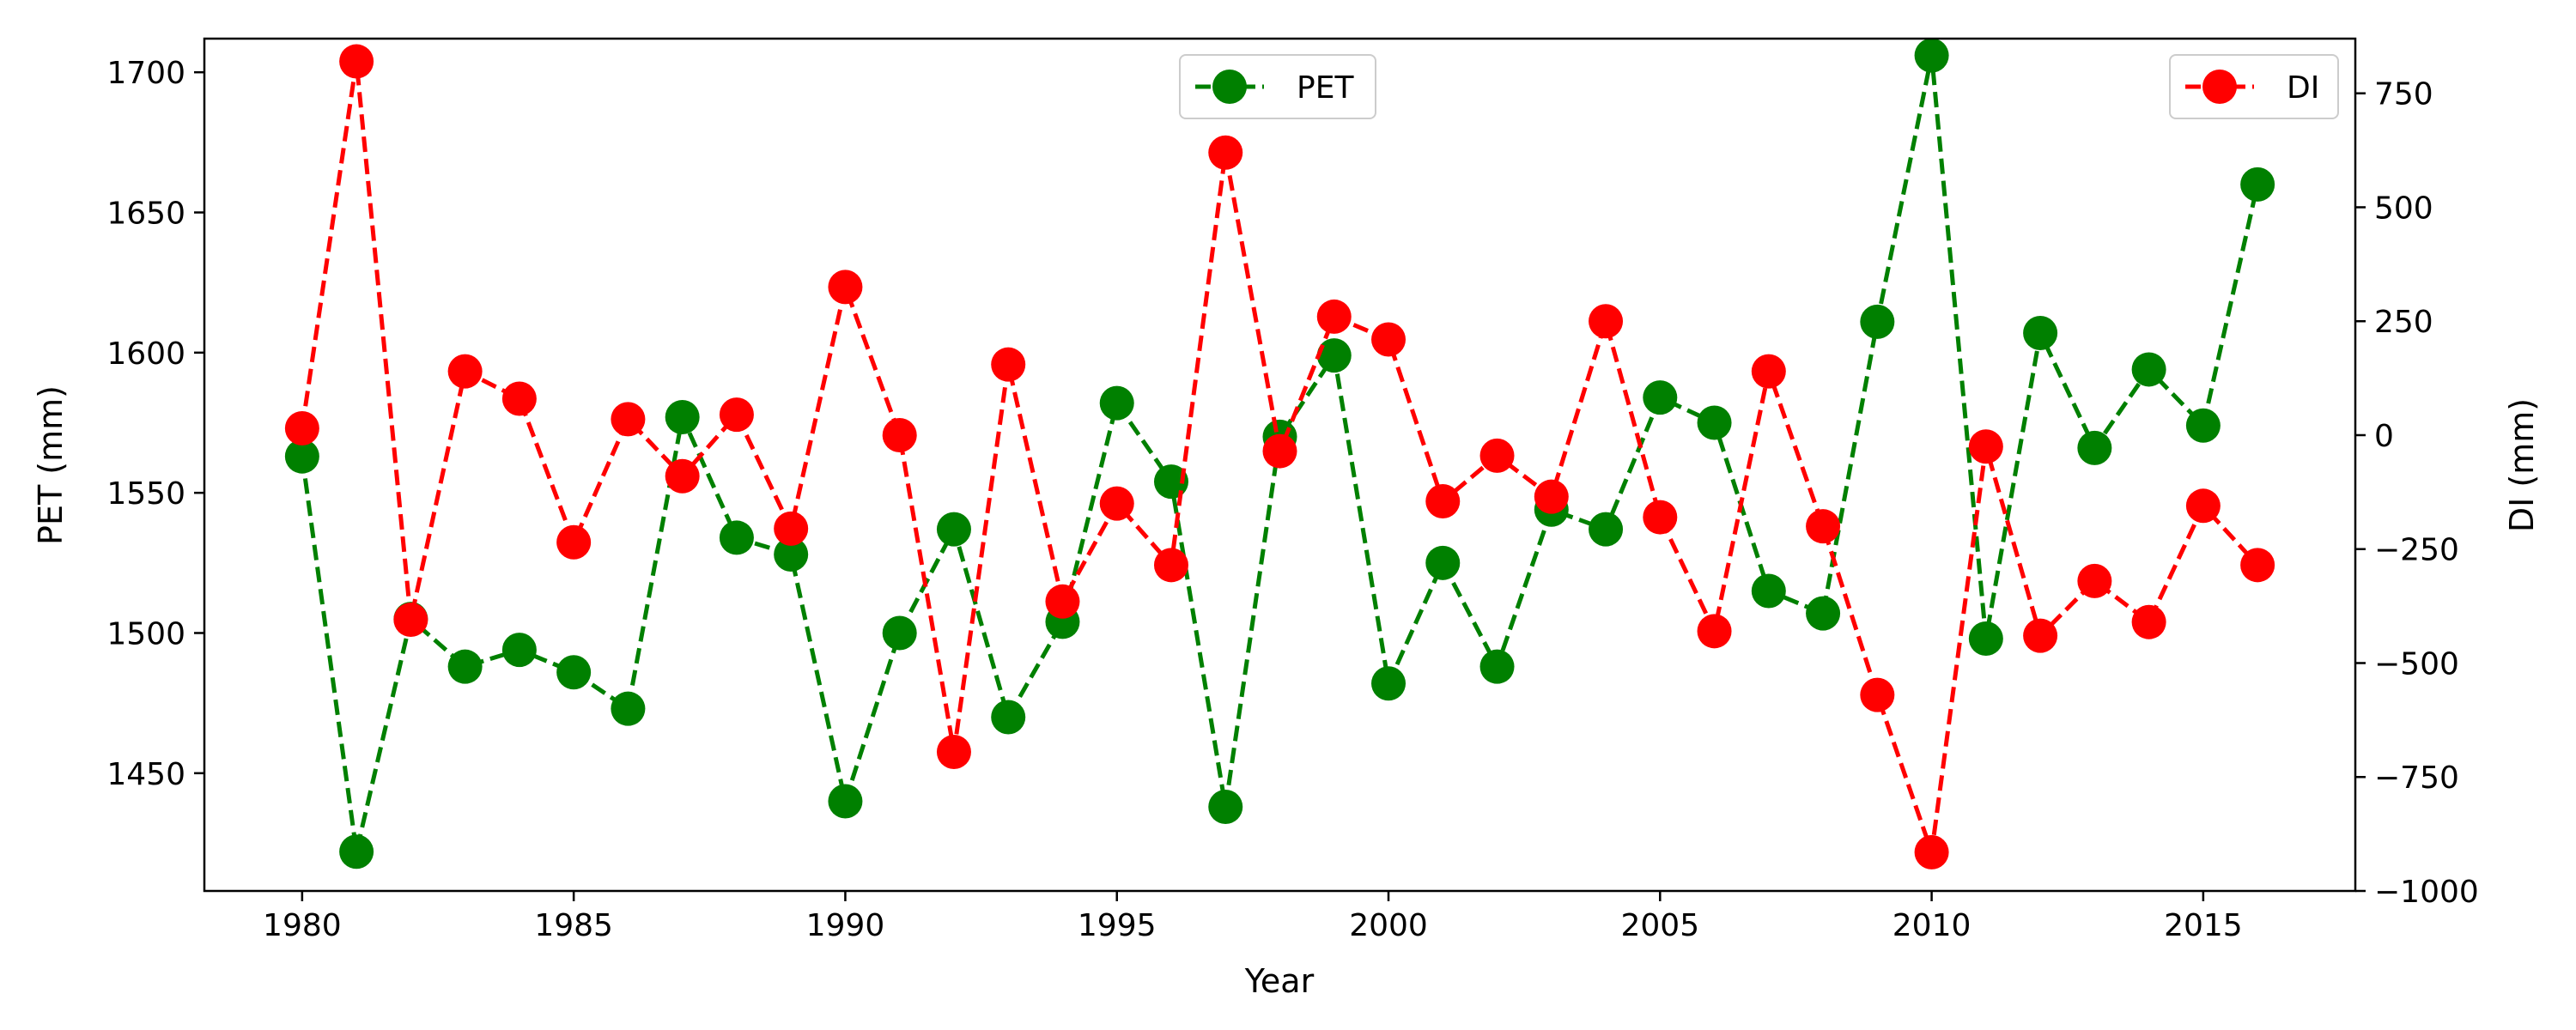  I want to click on legend-di-marker, so click(2219, 87).